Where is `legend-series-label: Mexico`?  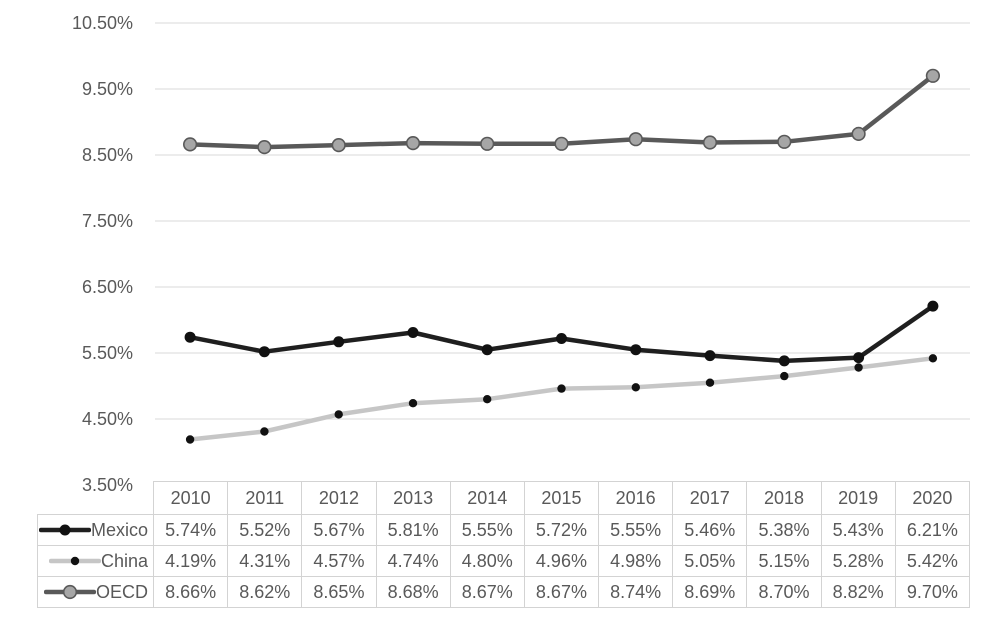
legend-series-label: Mexico is located at coordinates (119, 529).